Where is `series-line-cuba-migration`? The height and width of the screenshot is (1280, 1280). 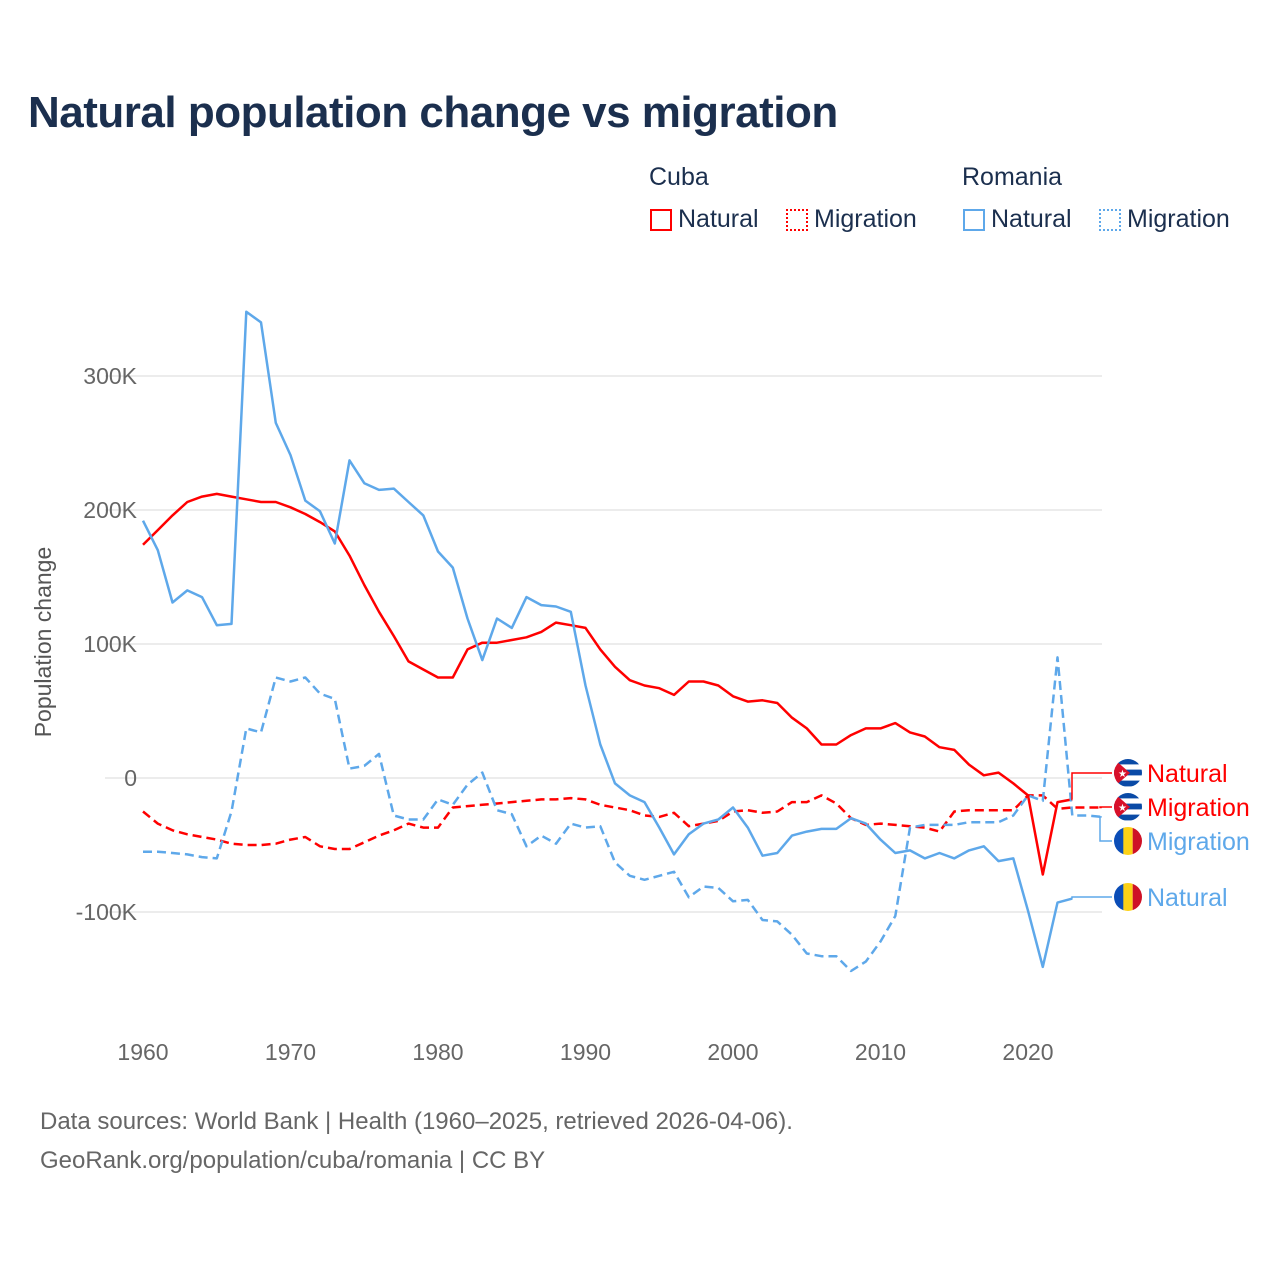 series-line-cuba-migration is located at coordinates (622, 822).